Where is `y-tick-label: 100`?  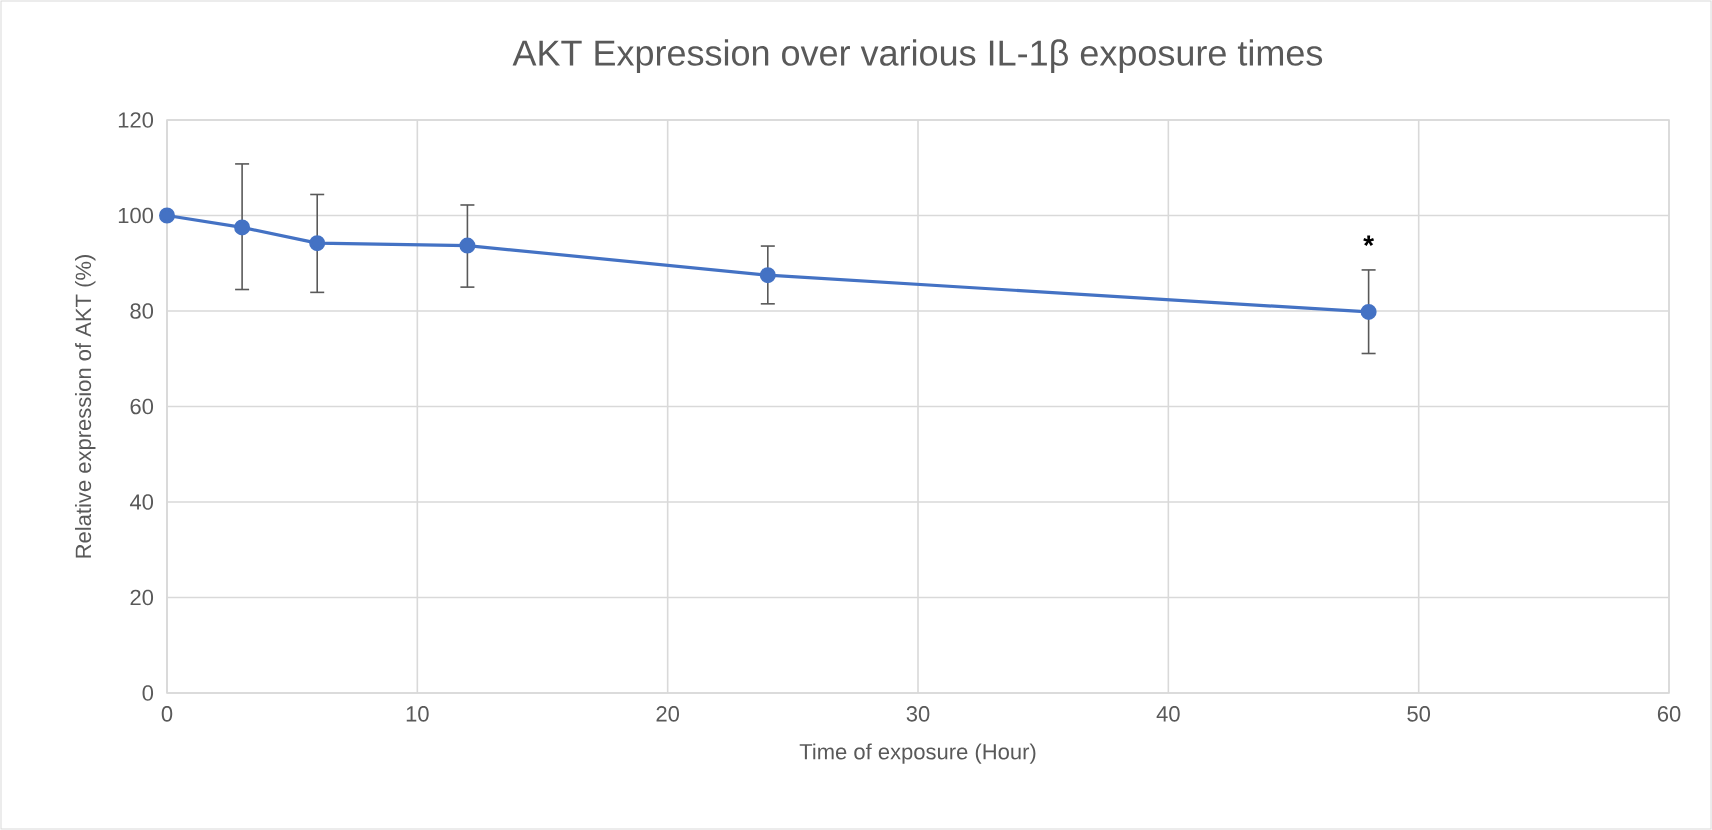
y-tick-label: 100 is located at coordinates (136, 215).